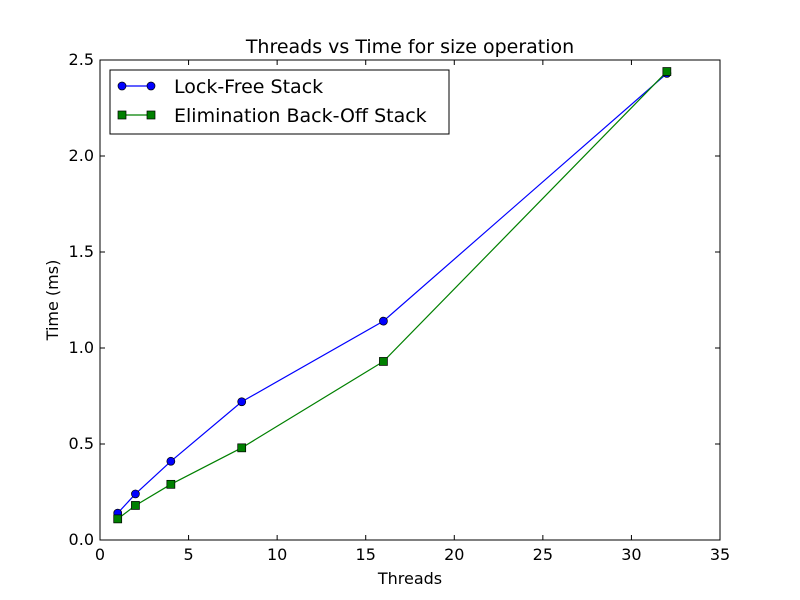  What do you see at coordinates (52, 301) in the screenshot?
I see `y-axis-label: Time (ms)` at bounding box center [52, 301].